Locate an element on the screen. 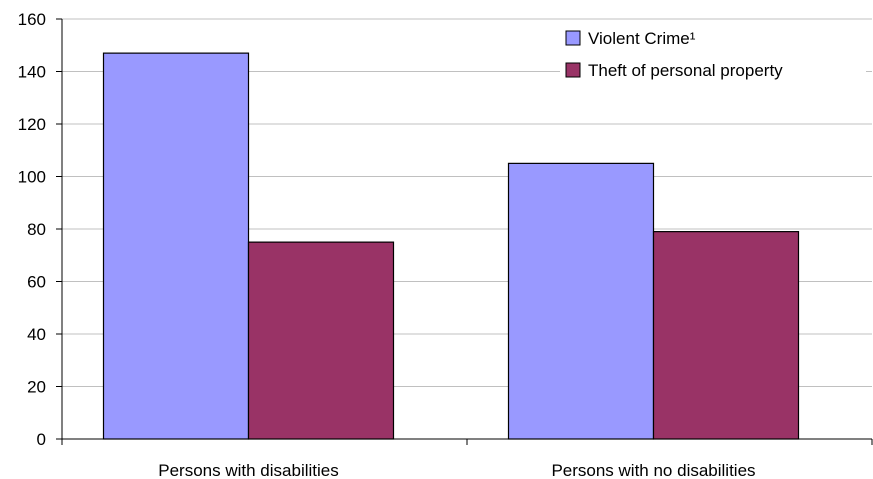 The width and height of the screenshot is (873, 479). x-category-label: Persons with no disabilities is located at coordinates (653, 470).